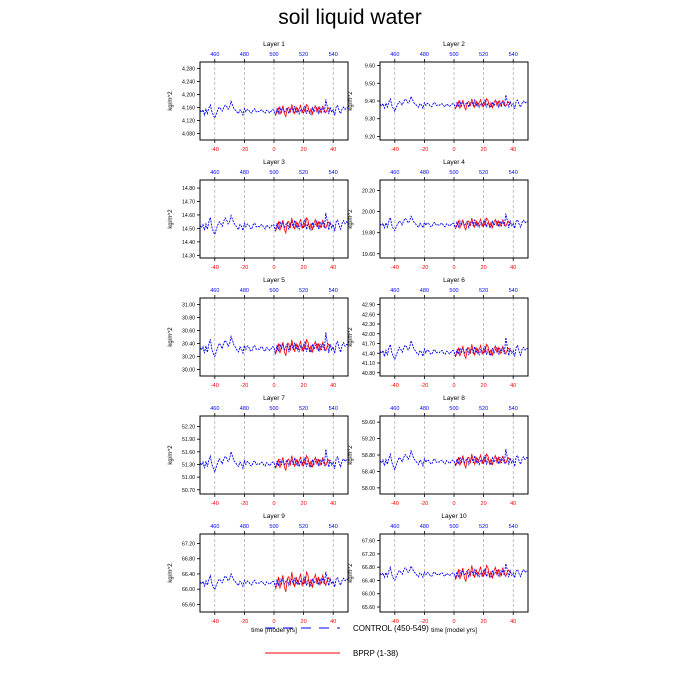  Describe the element at coordinates (347, 641) in the screenshot. I see `legend: CONTROL (450-549) BPRP (1-38)` at that location.